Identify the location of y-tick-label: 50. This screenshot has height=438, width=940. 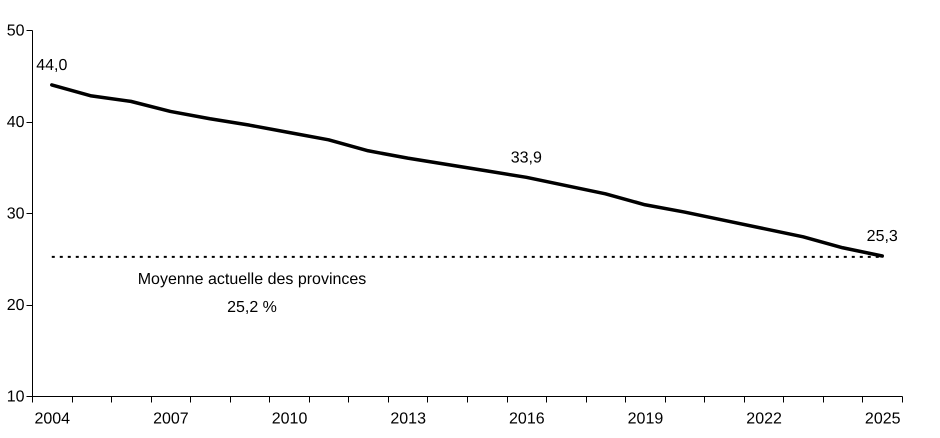
(15, 31).